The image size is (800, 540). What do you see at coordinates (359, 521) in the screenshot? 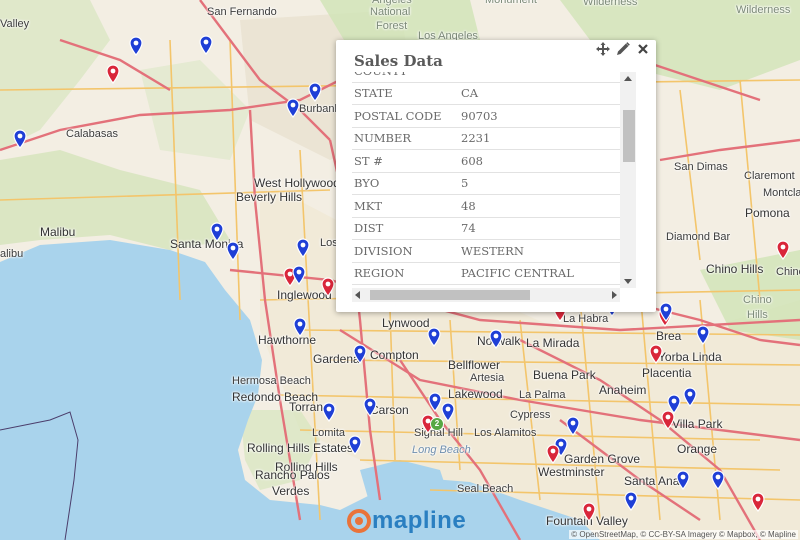
I see `mapline-logo-icon` at bounding box center [359, 521].